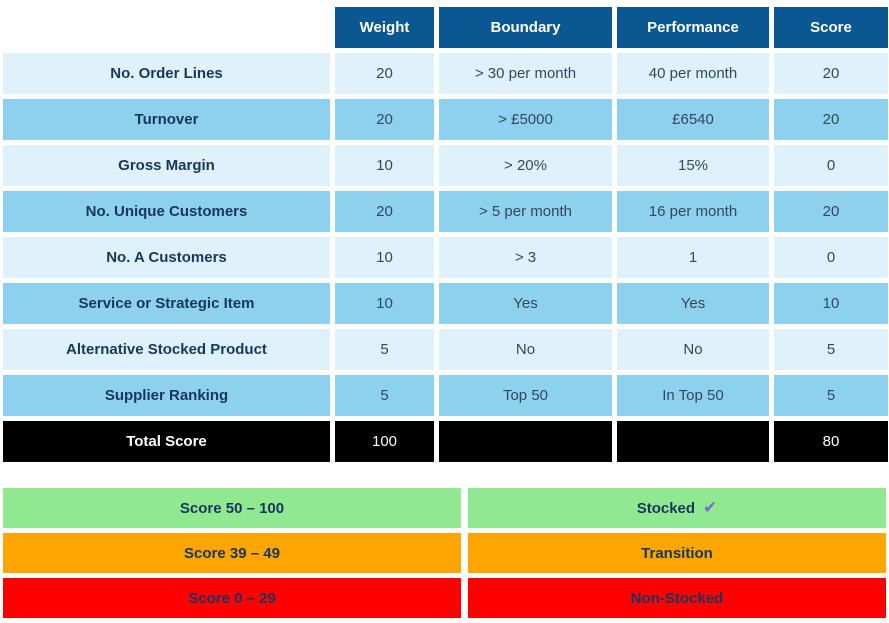  What do you see at coordinates (710, 507) in the screenshot?
I see `check-icon: ✔` at bounding box center [710, 507].